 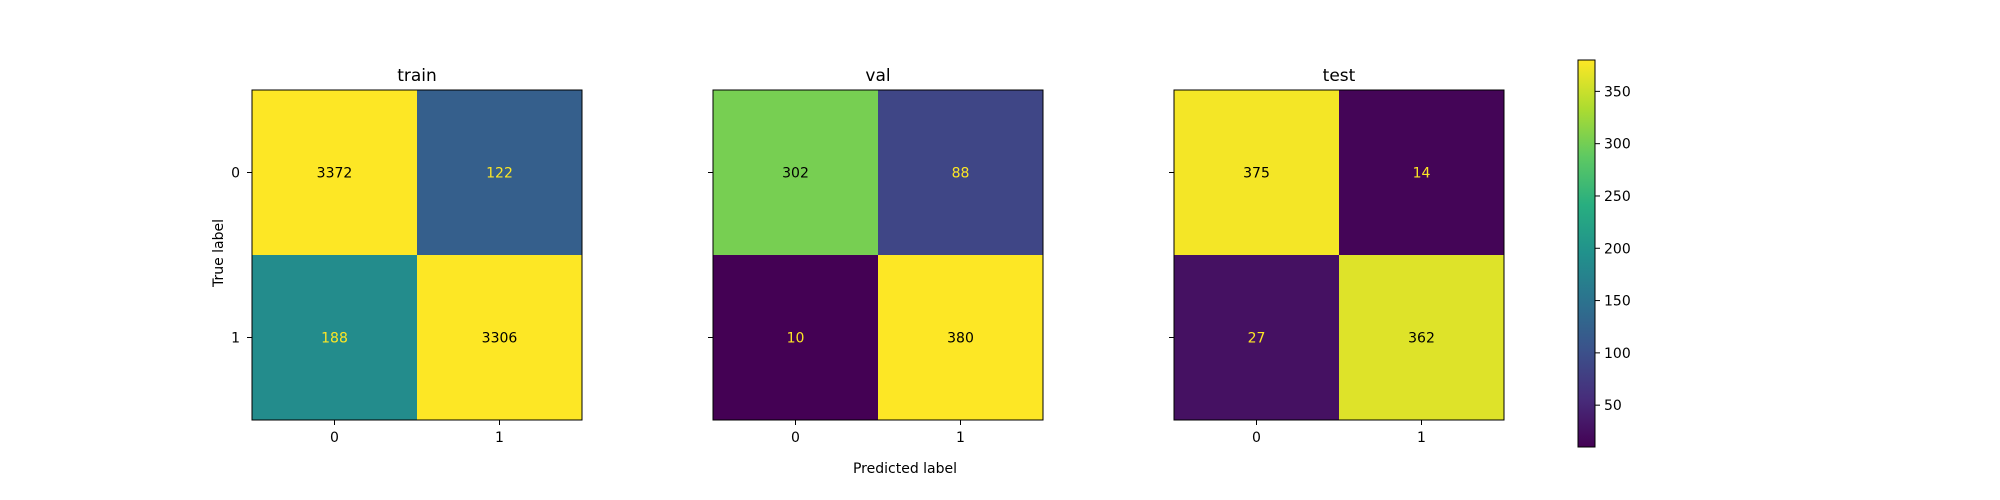 What do you see at coordinates (1617, 302) in the screenshot?
I see `colorbar-tick-label: 150` at bounding box center [1617, 302].